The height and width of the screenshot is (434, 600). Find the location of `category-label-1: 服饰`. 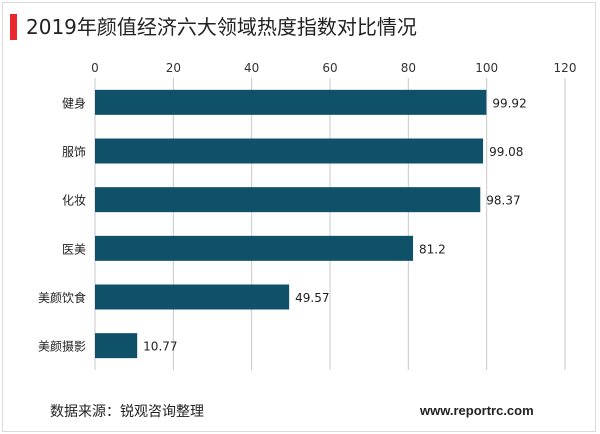

category-label-1: 服饰 is located at coordinates (74, 152).